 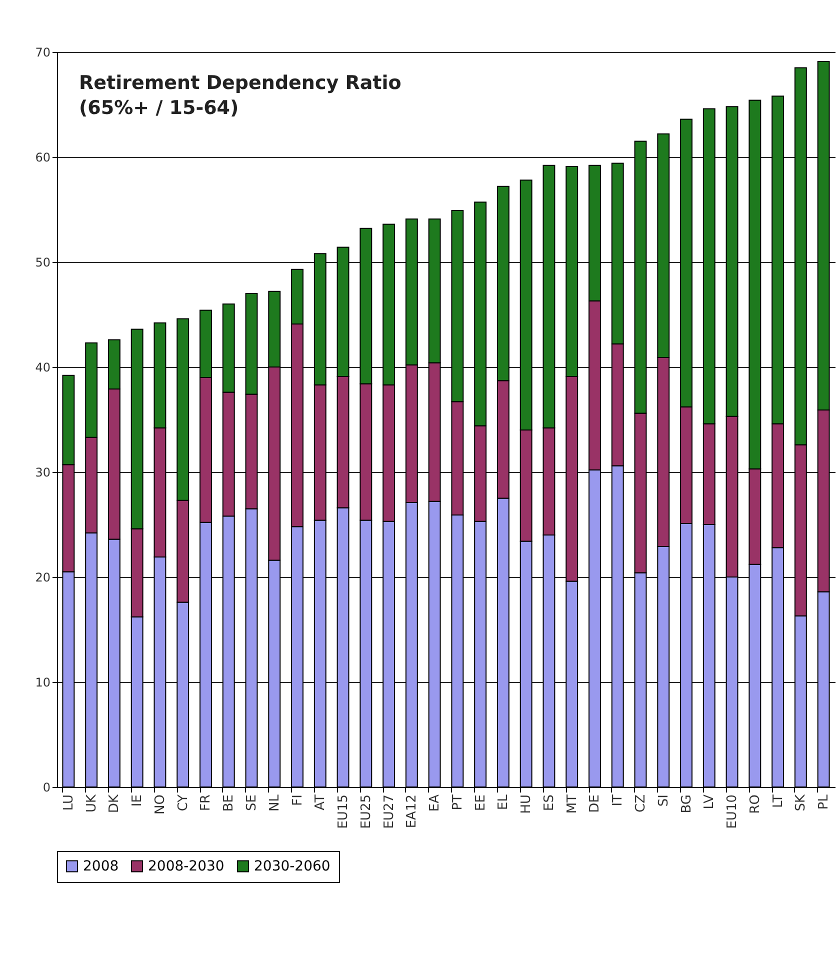 What do you see at coordinates (366, 811) in the screenshot?
I see `x-tick-label: EU25` at bounding box center [366, 811].